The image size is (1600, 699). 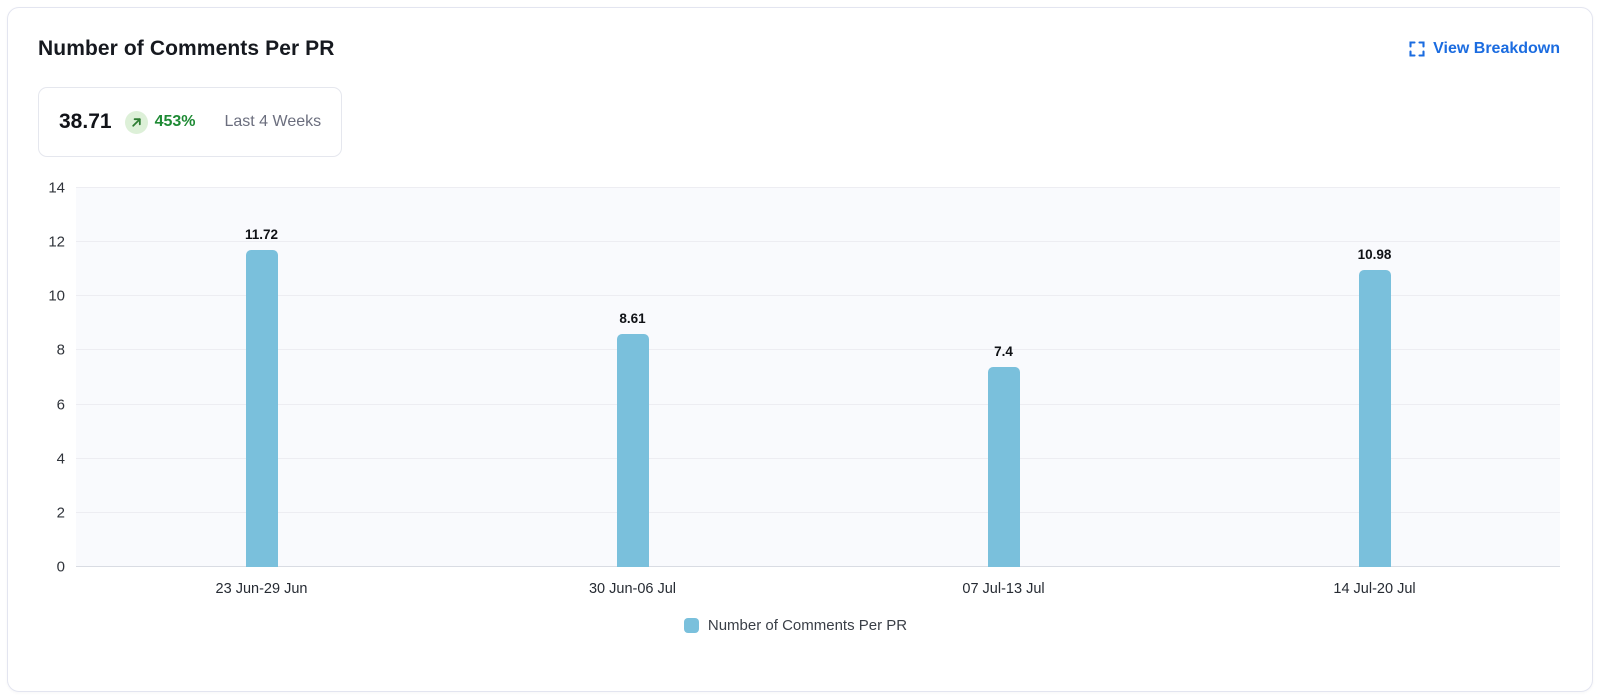 What do you see at coordinates (632, 589) in the screenshot?
I see `x-axis-label: 30 Jun-06 Jul` at bounding box center [632, 589].